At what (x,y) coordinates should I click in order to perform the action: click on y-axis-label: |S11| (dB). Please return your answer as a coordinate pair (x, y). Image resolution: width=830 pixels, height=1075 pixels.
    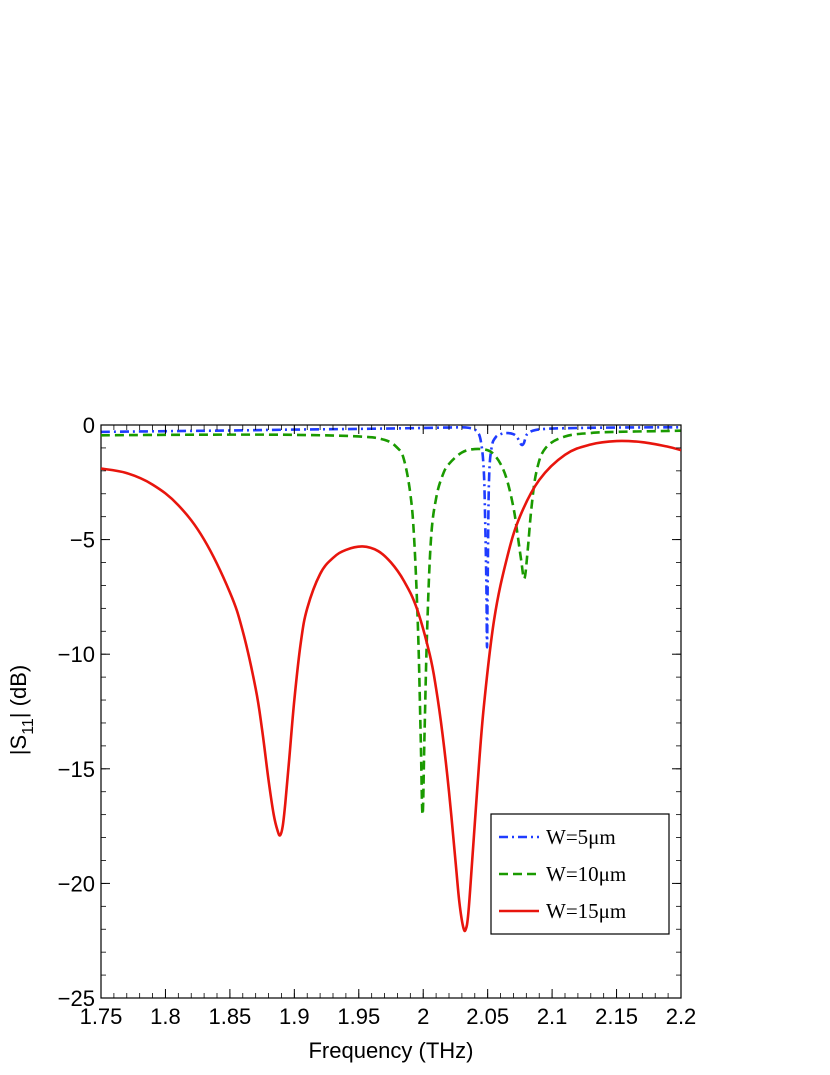
    Looking at the image, I should click on (21, 710).